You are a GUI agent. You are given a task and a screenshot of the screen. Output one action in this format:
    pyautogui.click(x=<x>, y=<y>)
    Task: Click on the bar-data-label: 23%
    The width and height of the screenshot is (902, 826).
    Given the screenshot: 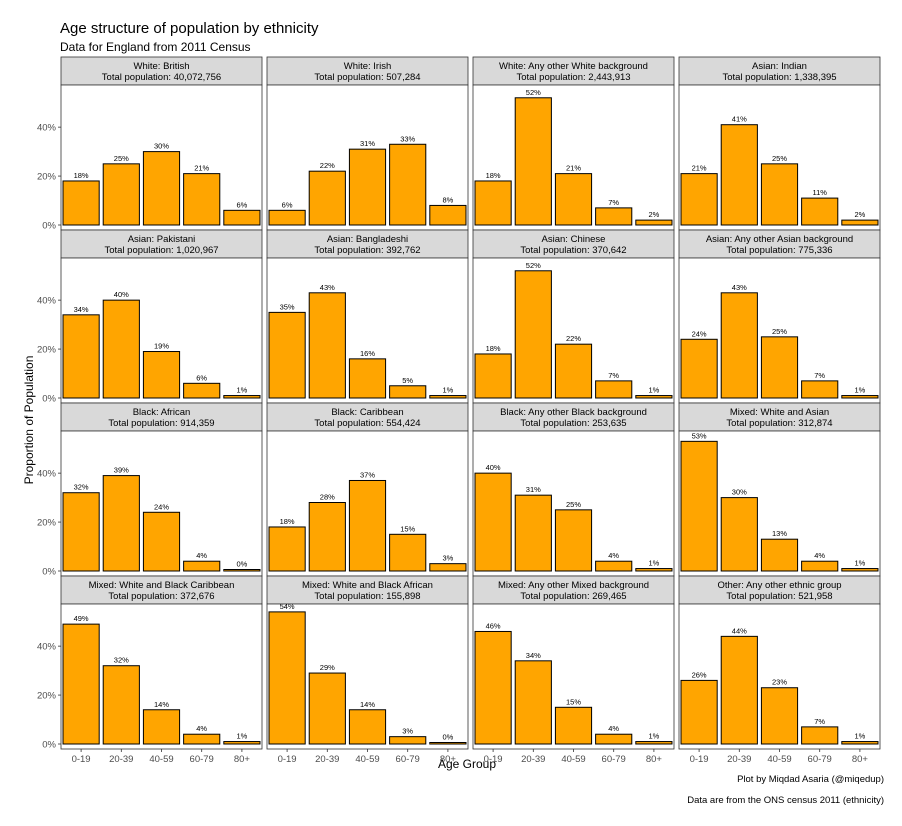 What is the action you would take?
    pyautogui.click(x=779, y=682)
    